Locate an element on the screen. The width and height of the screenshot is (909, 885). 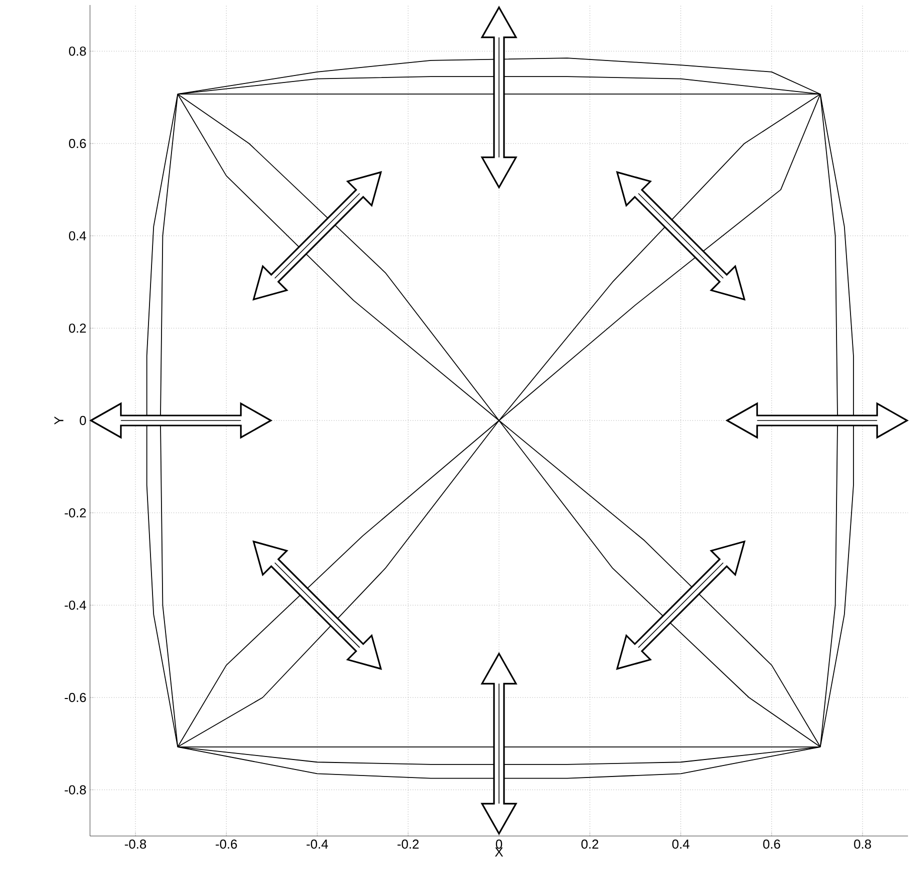
y-tick-label: 0.4 is located at coordinates (77, 235).